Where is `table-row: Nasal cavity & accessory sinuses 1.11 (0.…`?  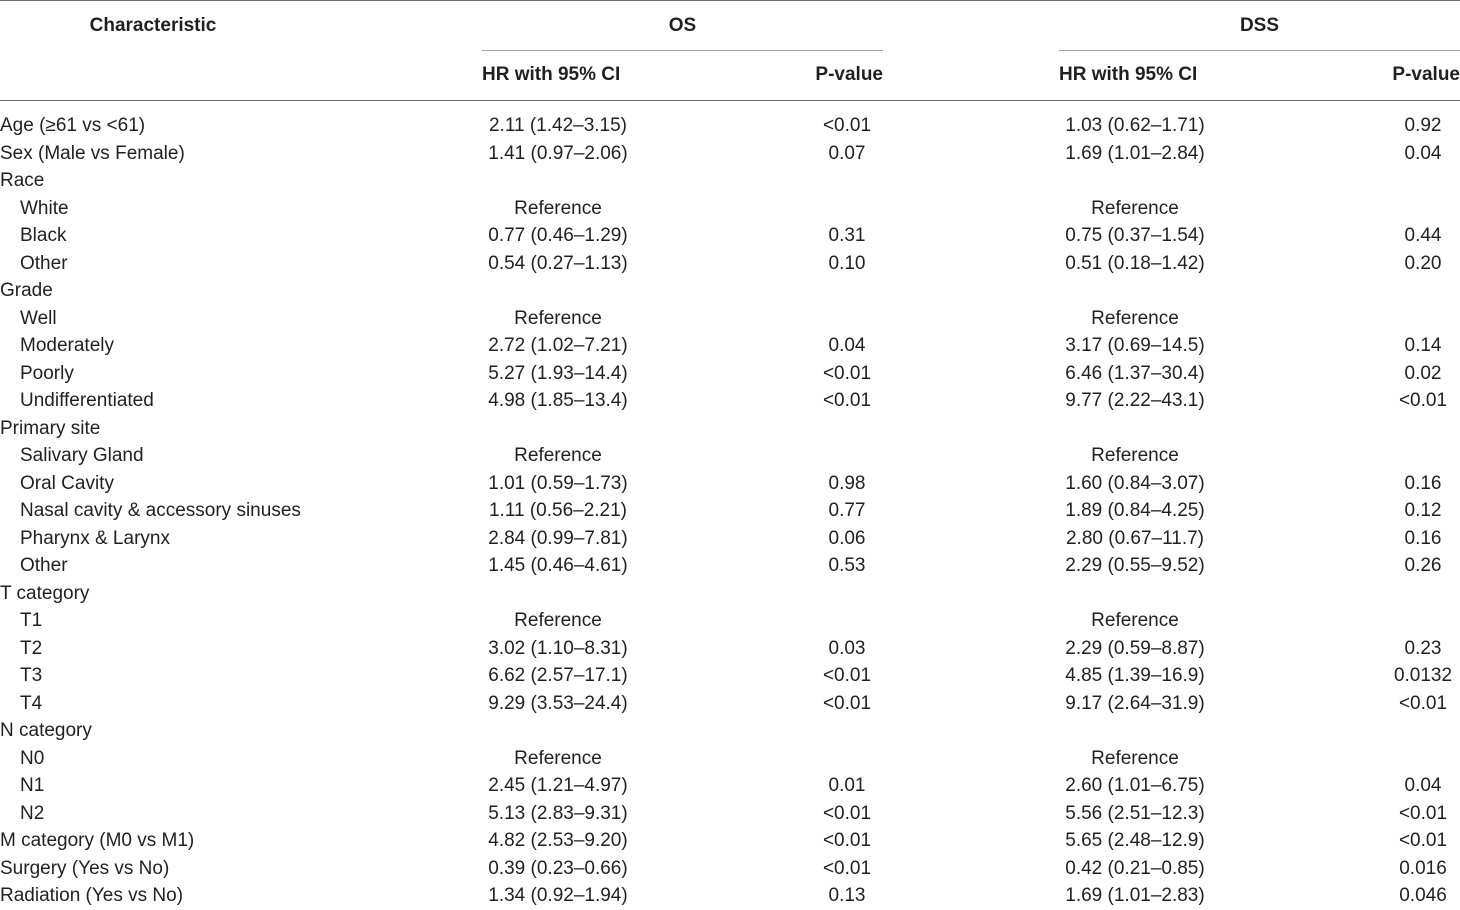
table-row: Nasal cavity & accessory sinuses 1.11 (0.… is located at coordinates (730, 511).